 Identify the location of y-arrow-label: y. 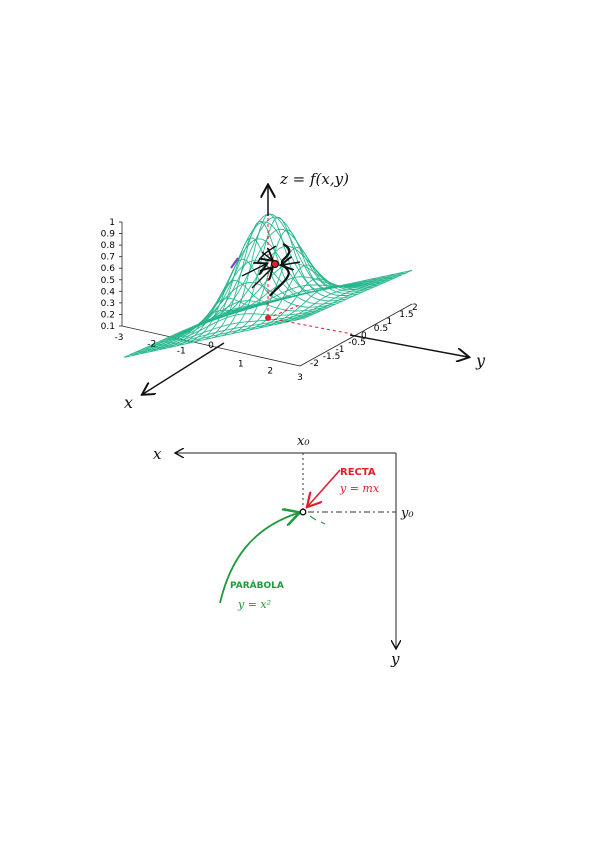
(480, 360).